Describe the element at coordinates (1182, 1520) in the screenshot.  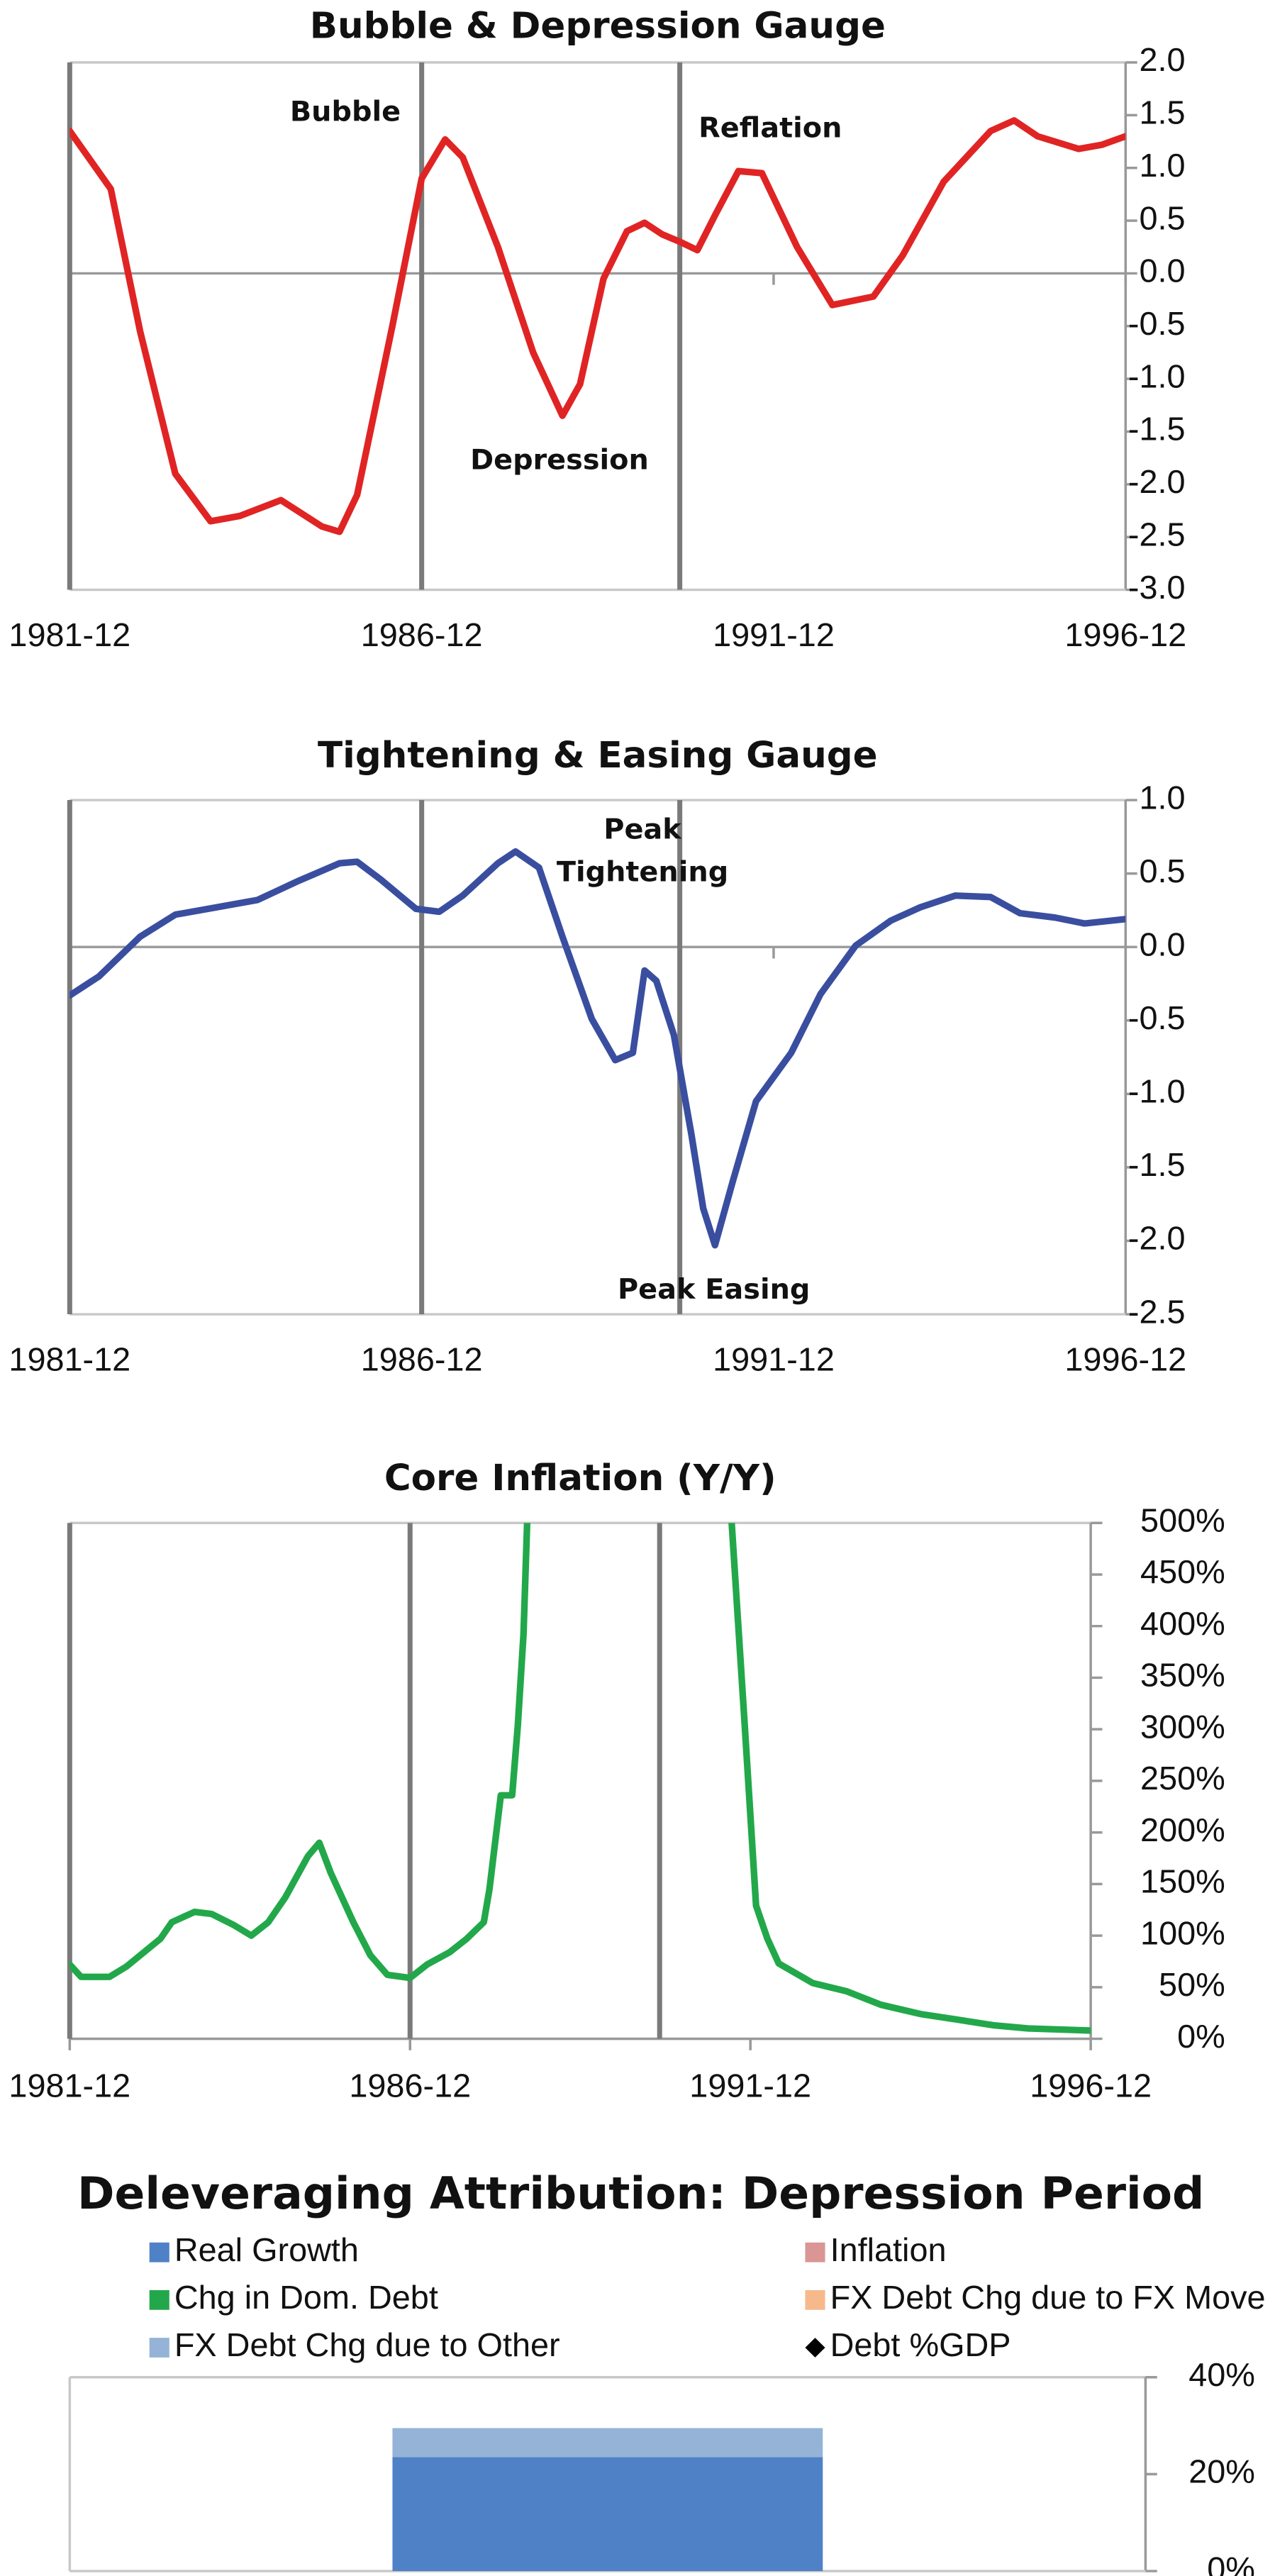
I see `y-tick-label: 500%` at that location.